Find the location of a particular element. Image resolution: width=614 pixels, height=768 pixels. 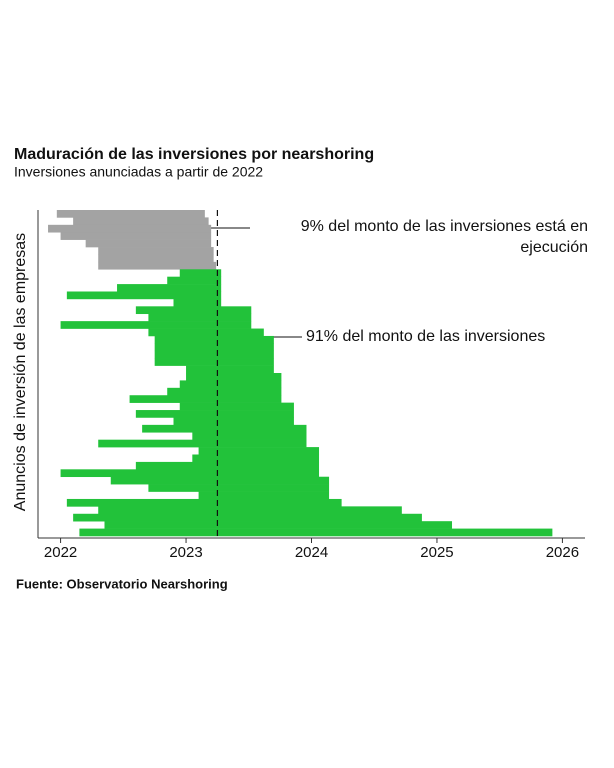

x-tick-label: 2026 is located at coordinates (562, 552).